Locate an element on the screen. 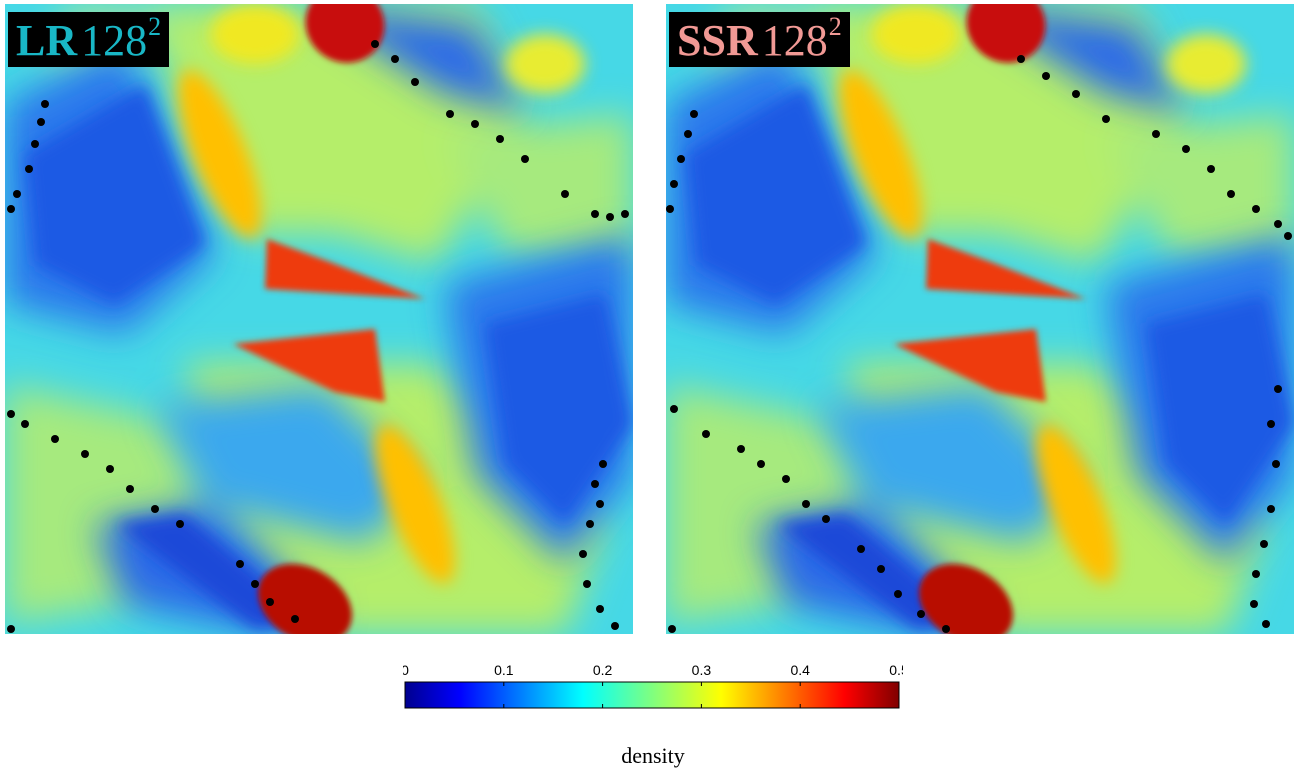 This screenshot has height=769, width=1295. colorbar-tick-label: 0.3 is located at coordinates (702, 670).